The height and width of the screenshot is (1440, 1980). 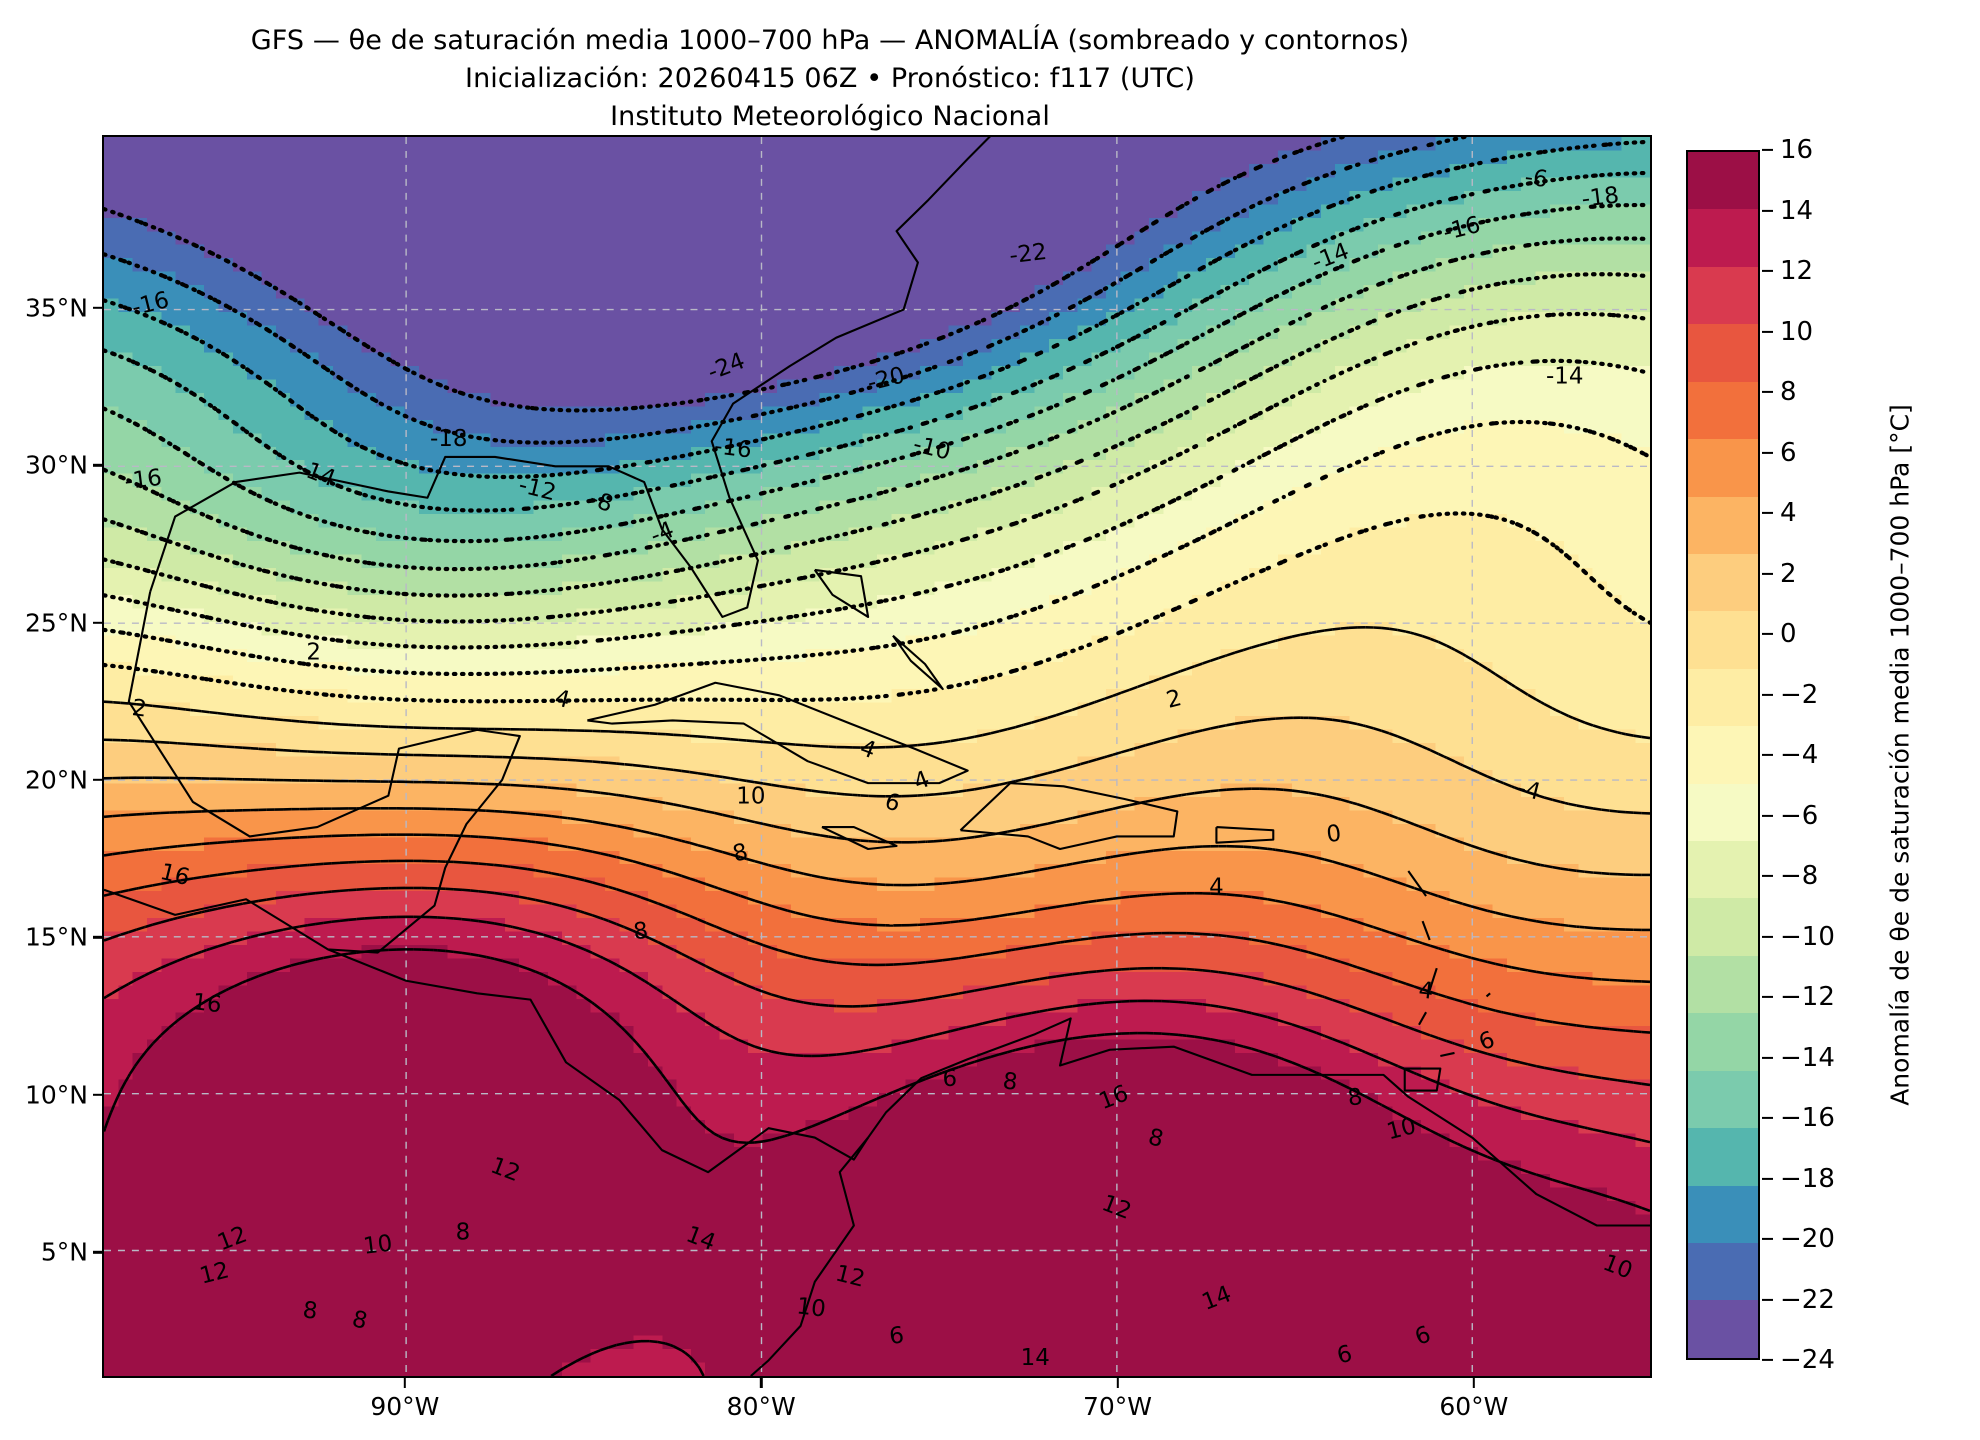 I want to click on colorbar-tick-label-13: −10, so click(x=1807, y=936).